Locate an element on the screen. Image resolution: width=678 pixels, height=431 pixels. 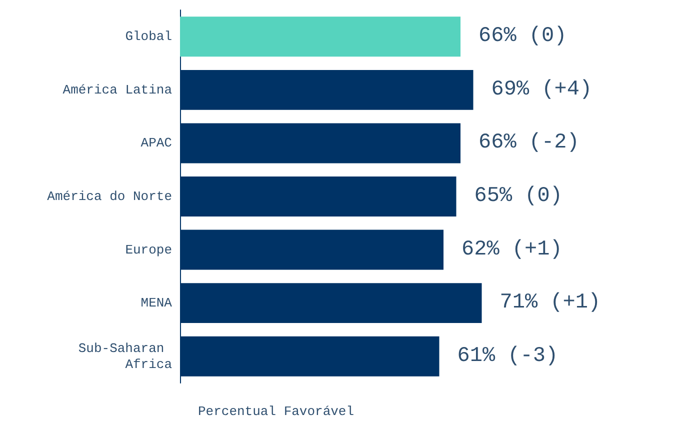
data-label: 71% (+1) is located at coordinates (550, 303).